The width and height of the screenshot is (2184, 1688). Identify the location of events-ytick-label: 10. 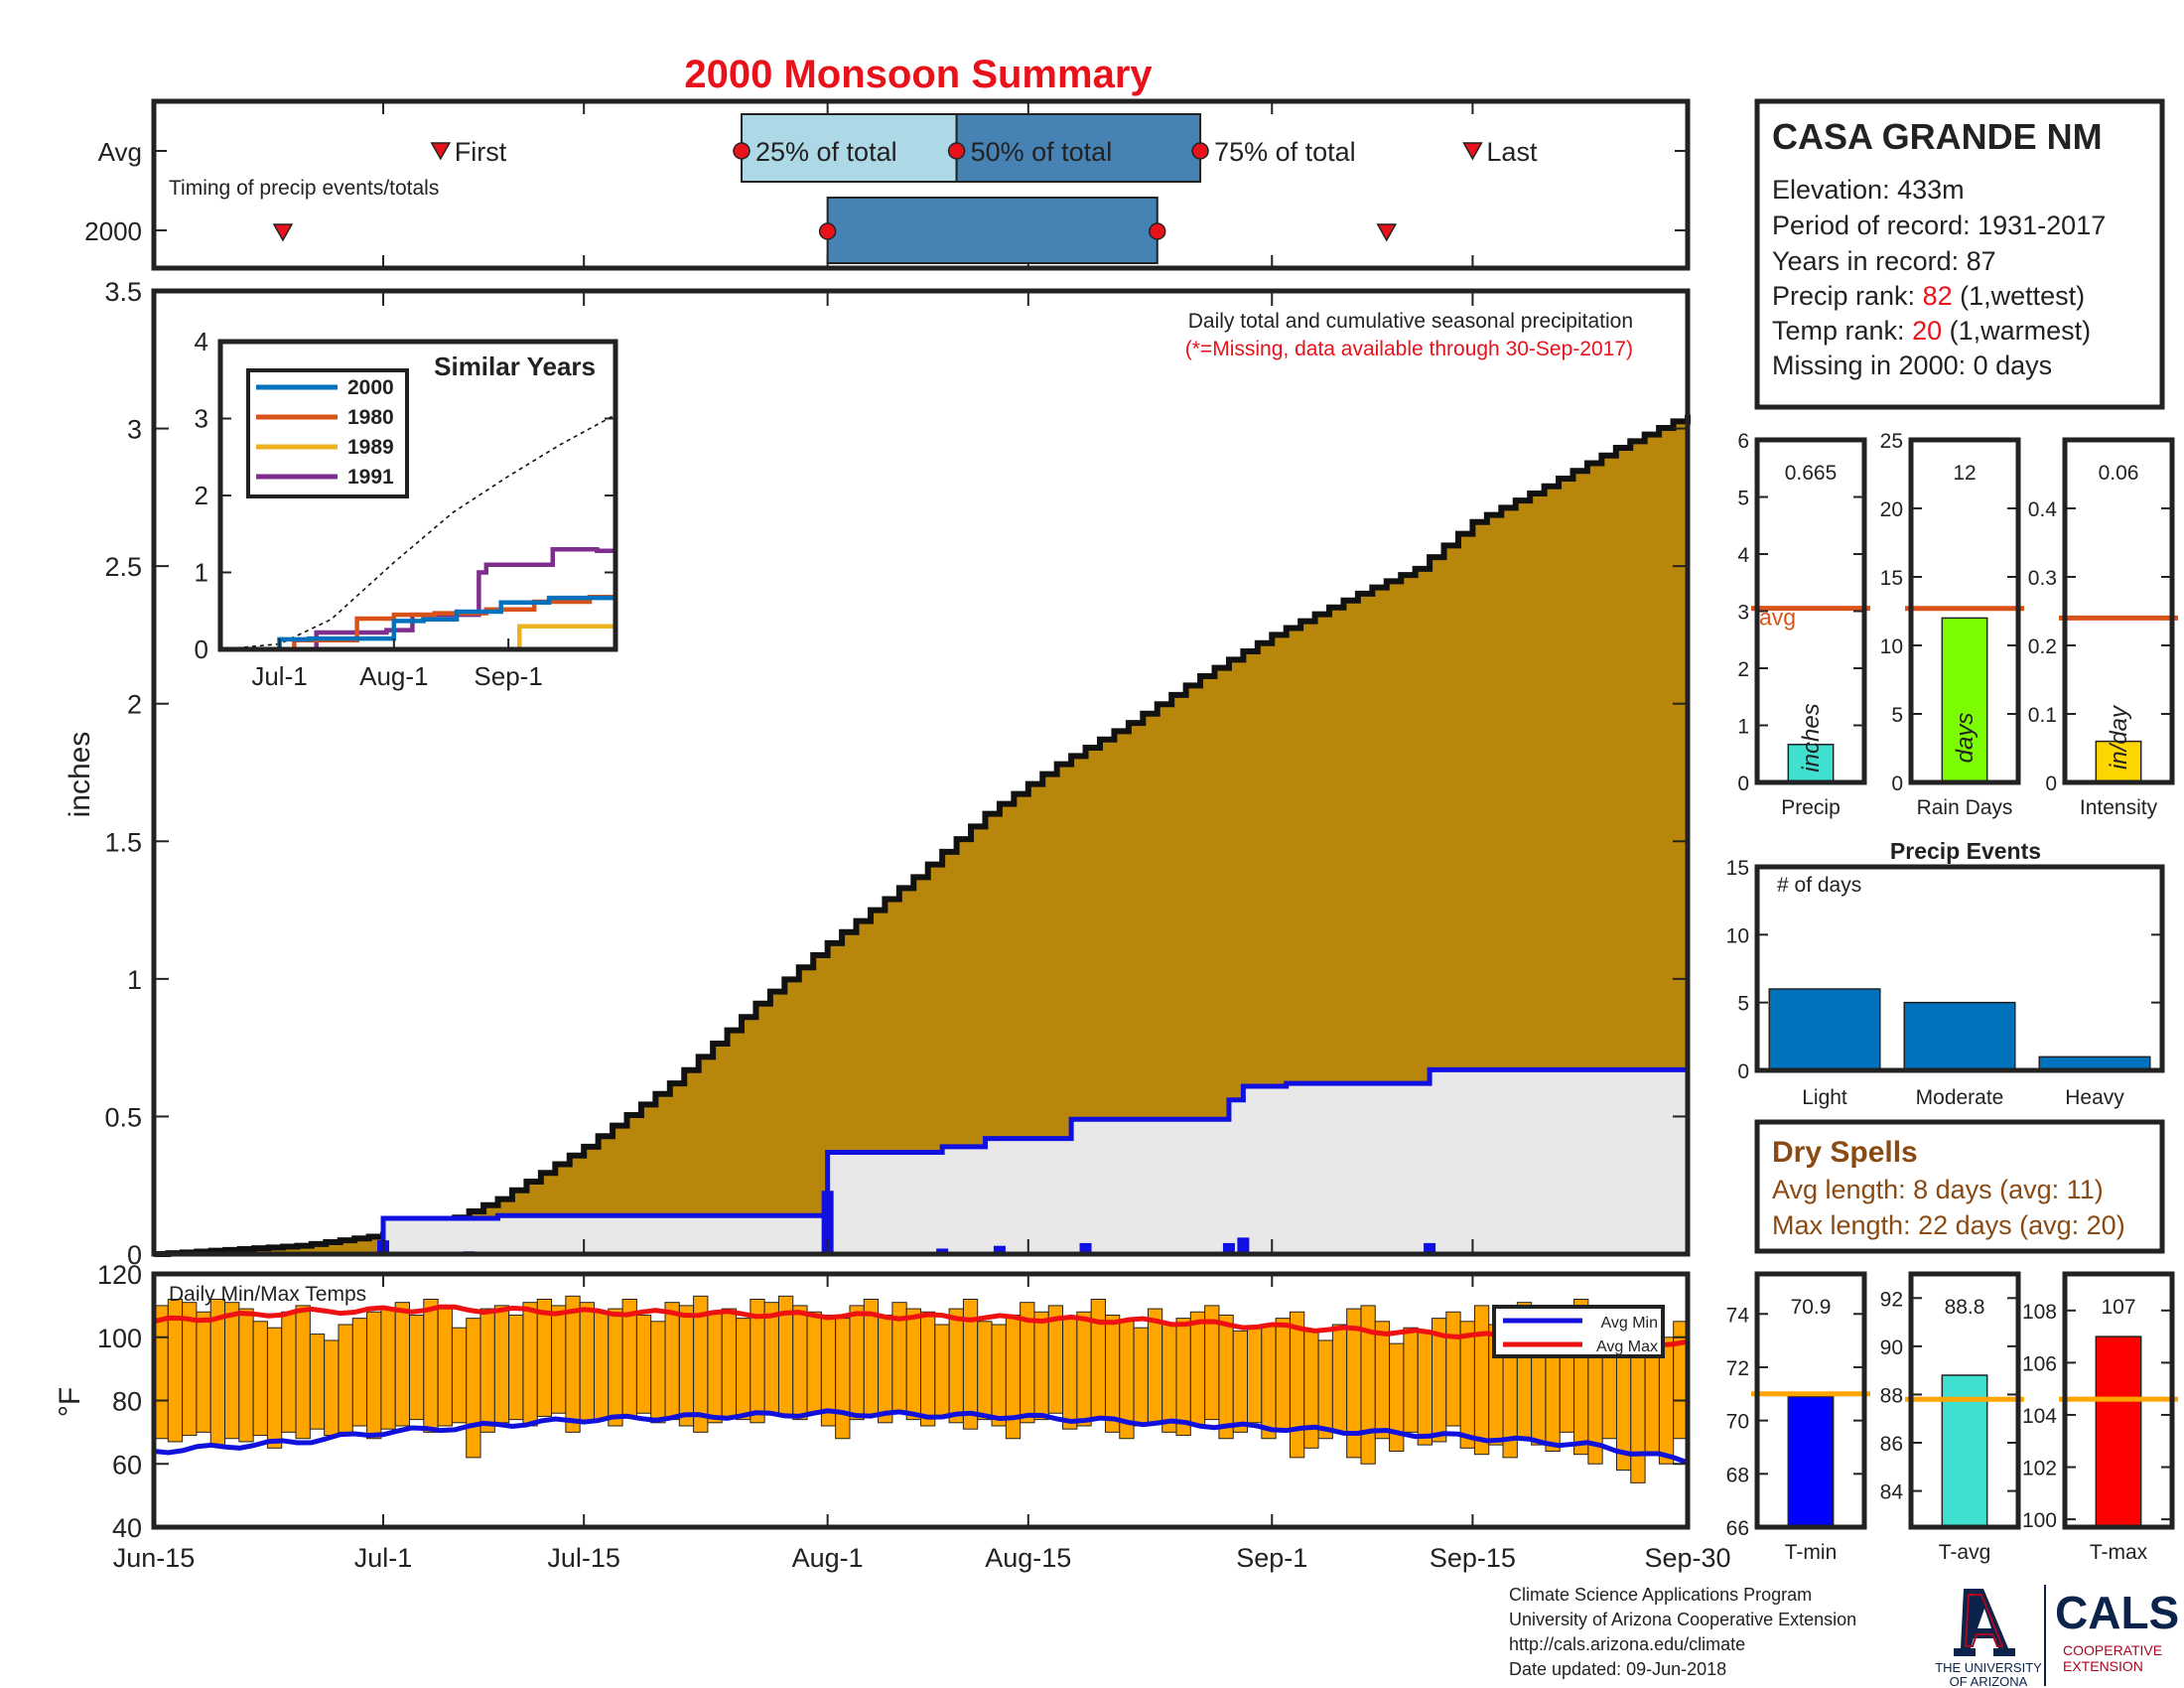
(1737, 935).